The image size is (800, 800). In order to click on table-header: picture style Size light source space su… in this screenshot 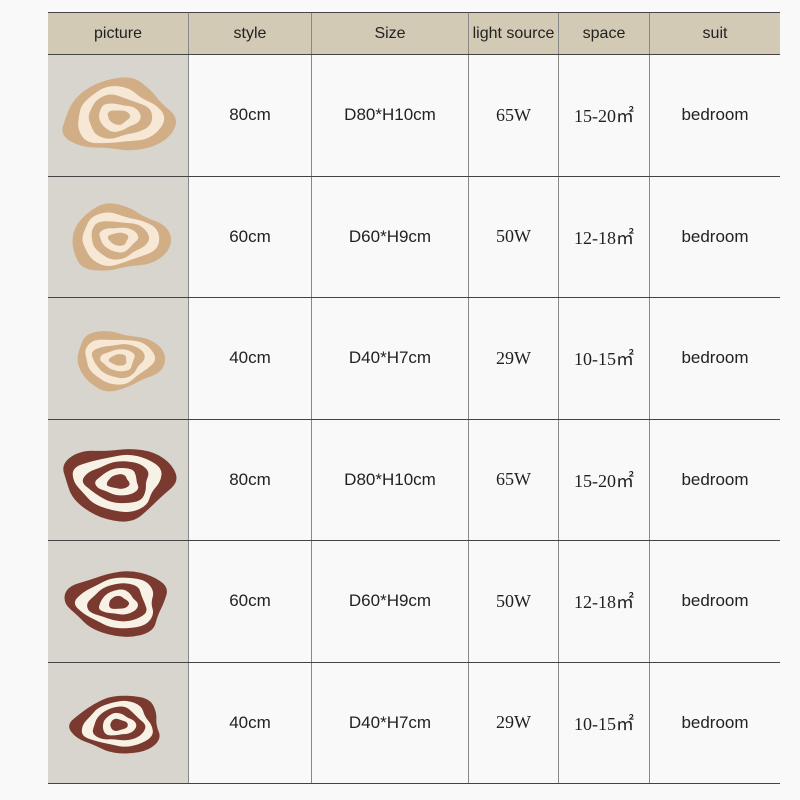, I will do `click(414, 34)`.